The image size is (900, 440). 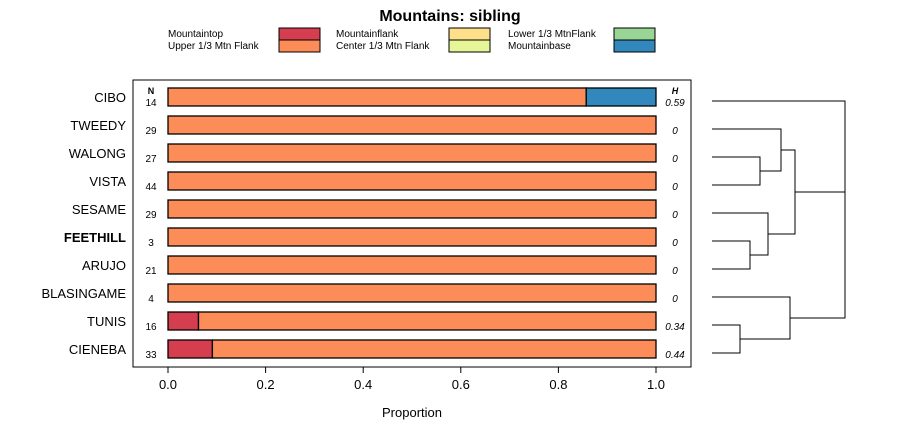 I want to click on bar-segment-vista-upper-1-3-mtn-flank, so click(x=412, y=181).